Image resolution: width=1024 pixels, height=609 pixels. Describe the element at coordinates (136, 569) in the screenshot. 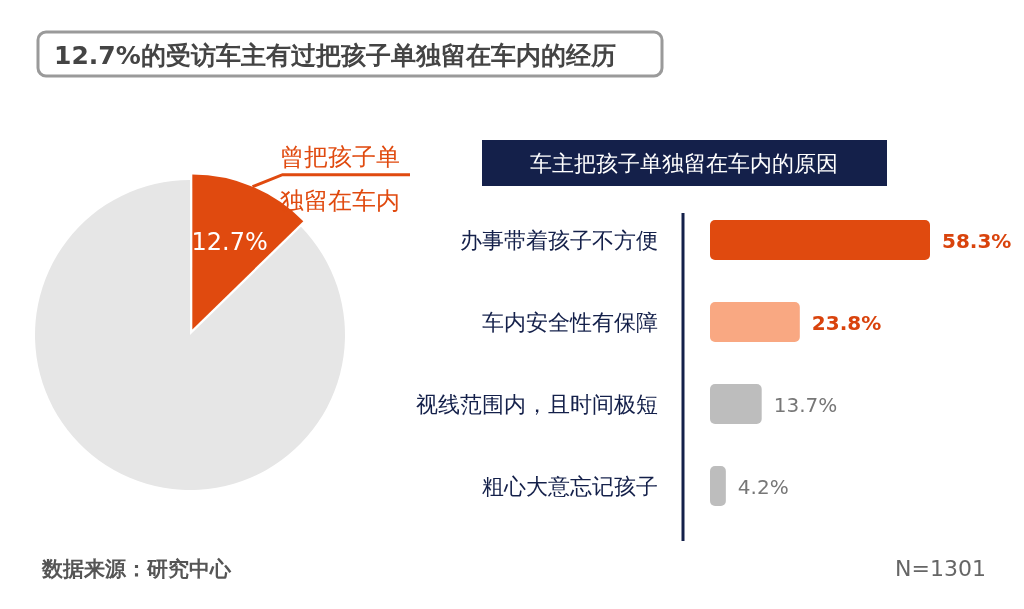

I see `source-note: 数据来源：研究中心` at that location.